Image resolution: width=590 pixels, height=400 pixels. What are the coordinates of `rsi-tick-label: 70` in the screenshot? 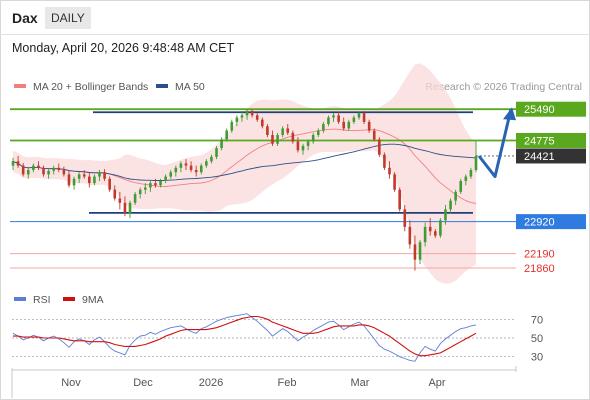 It's located at (537, 320).